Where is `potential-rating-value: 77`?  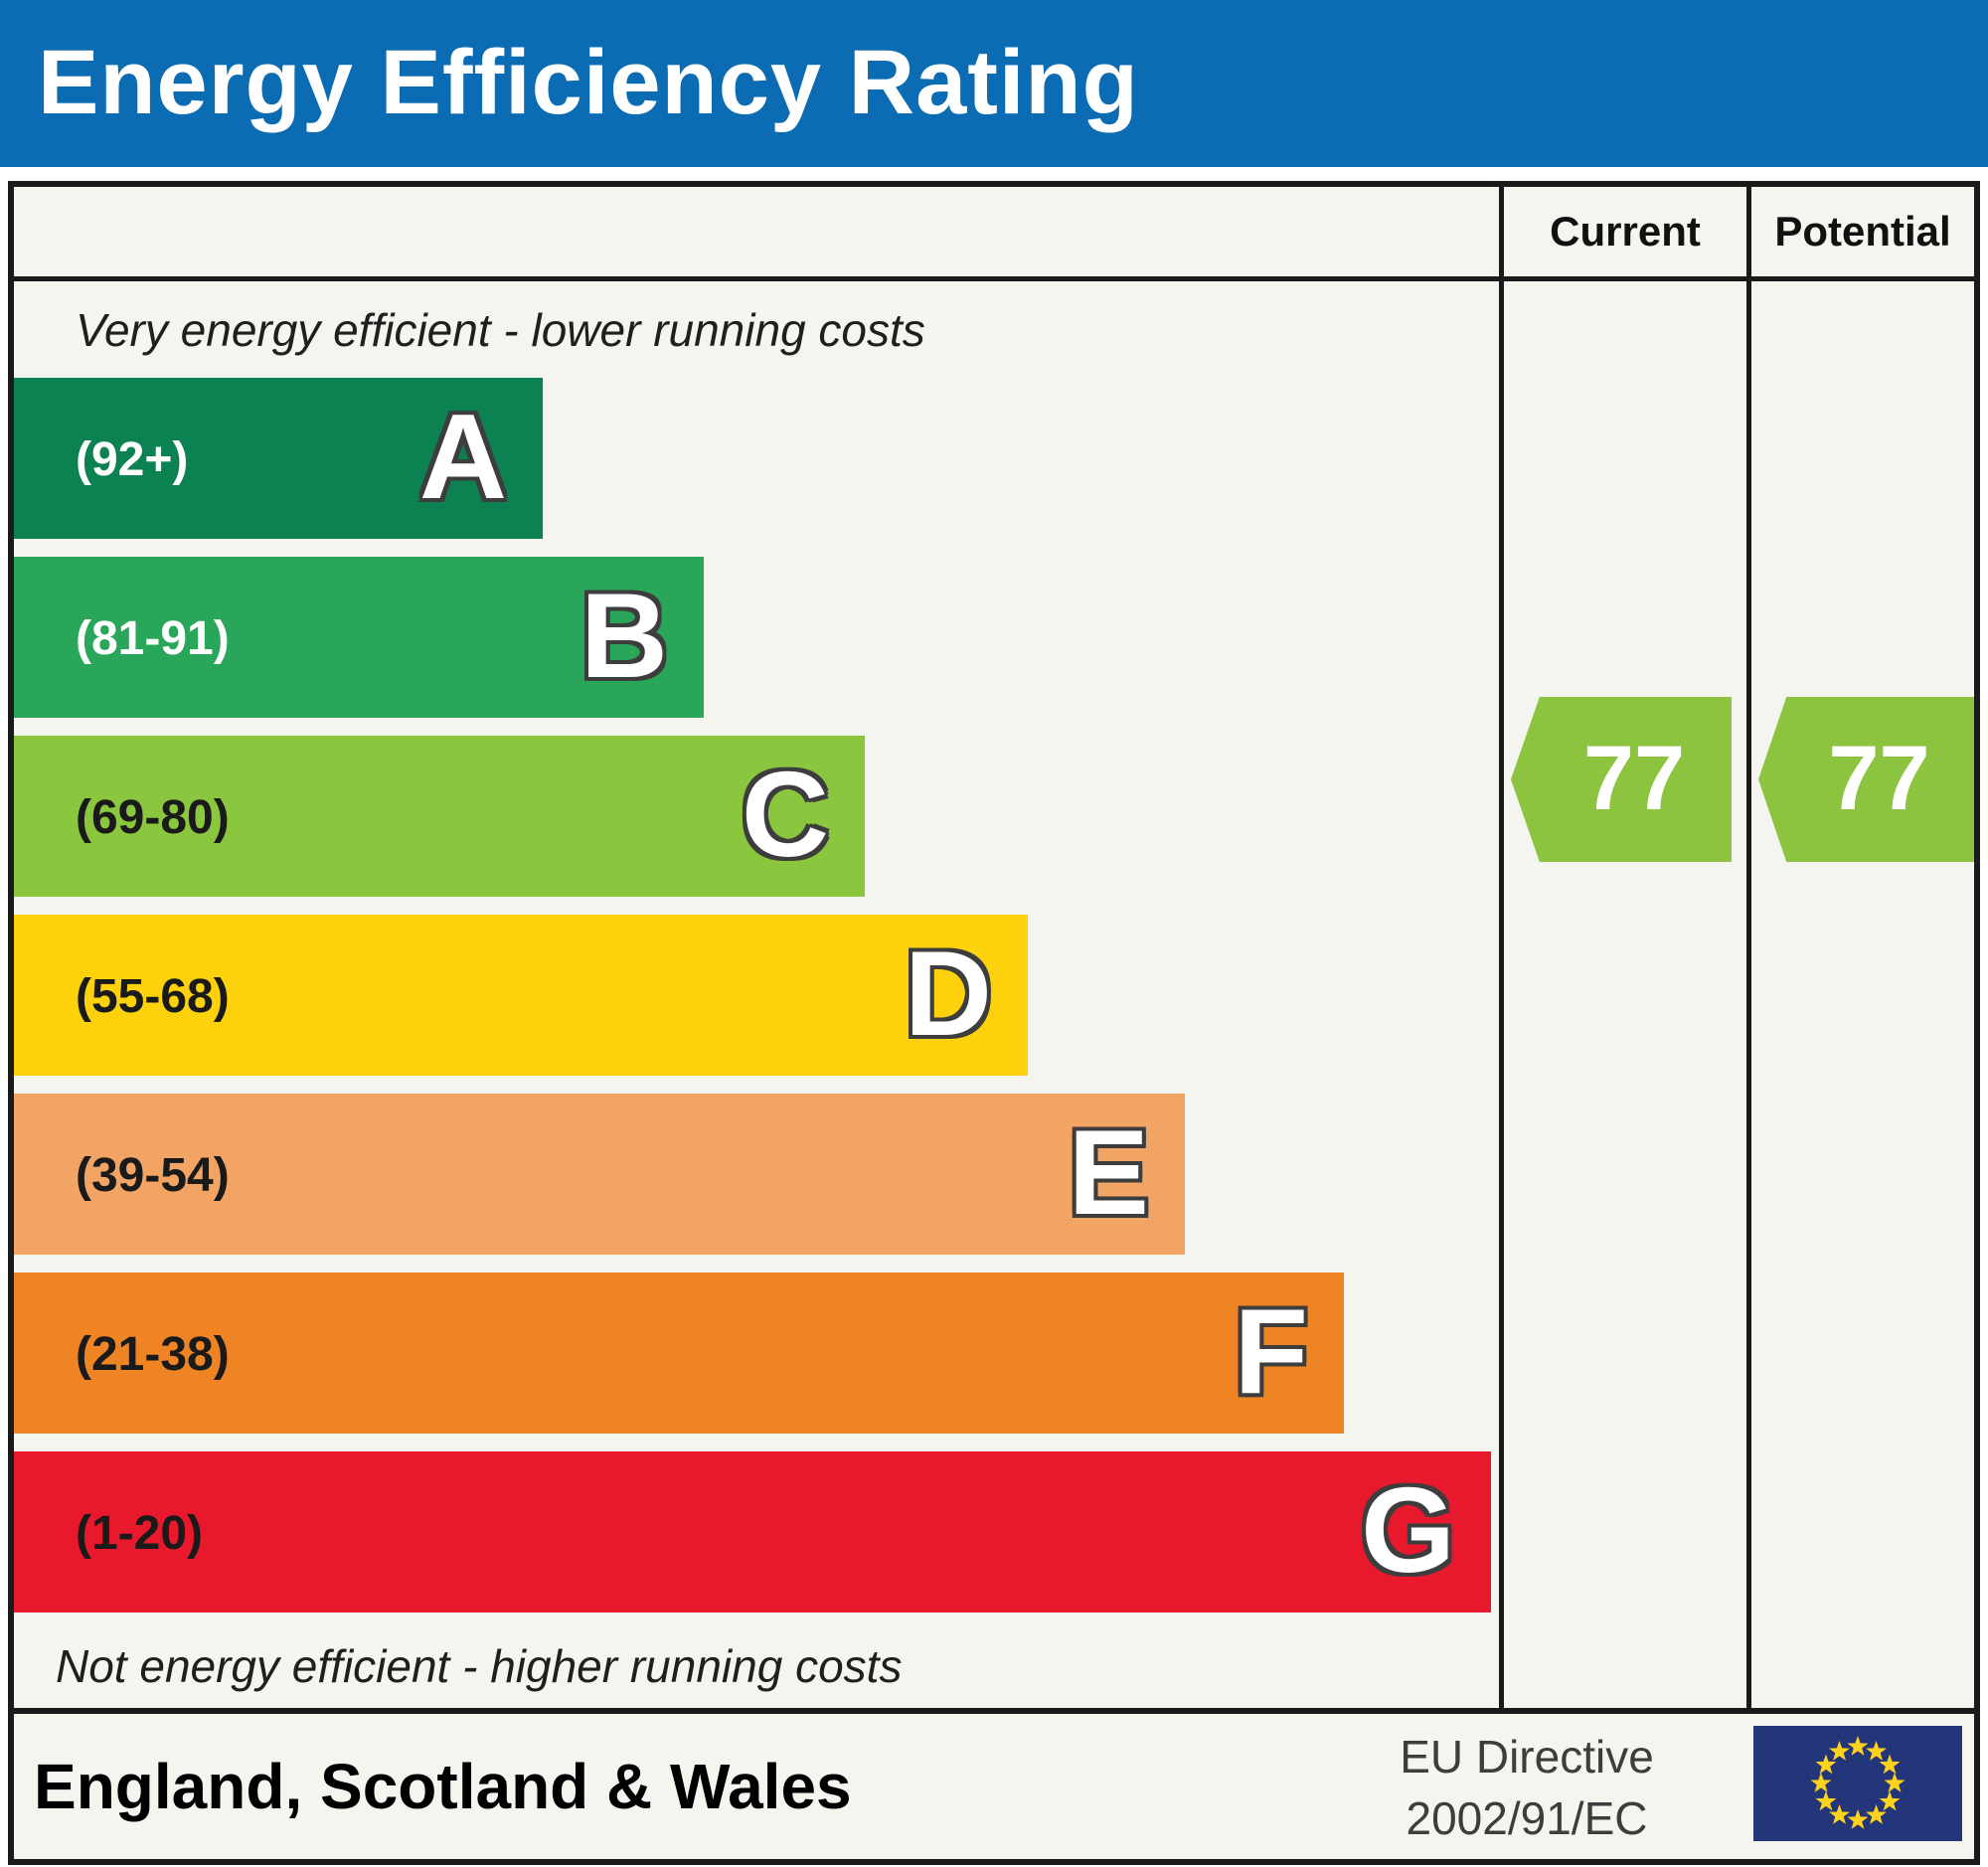 potential-rating-value: 77 is located at coordinates (1879, 778).